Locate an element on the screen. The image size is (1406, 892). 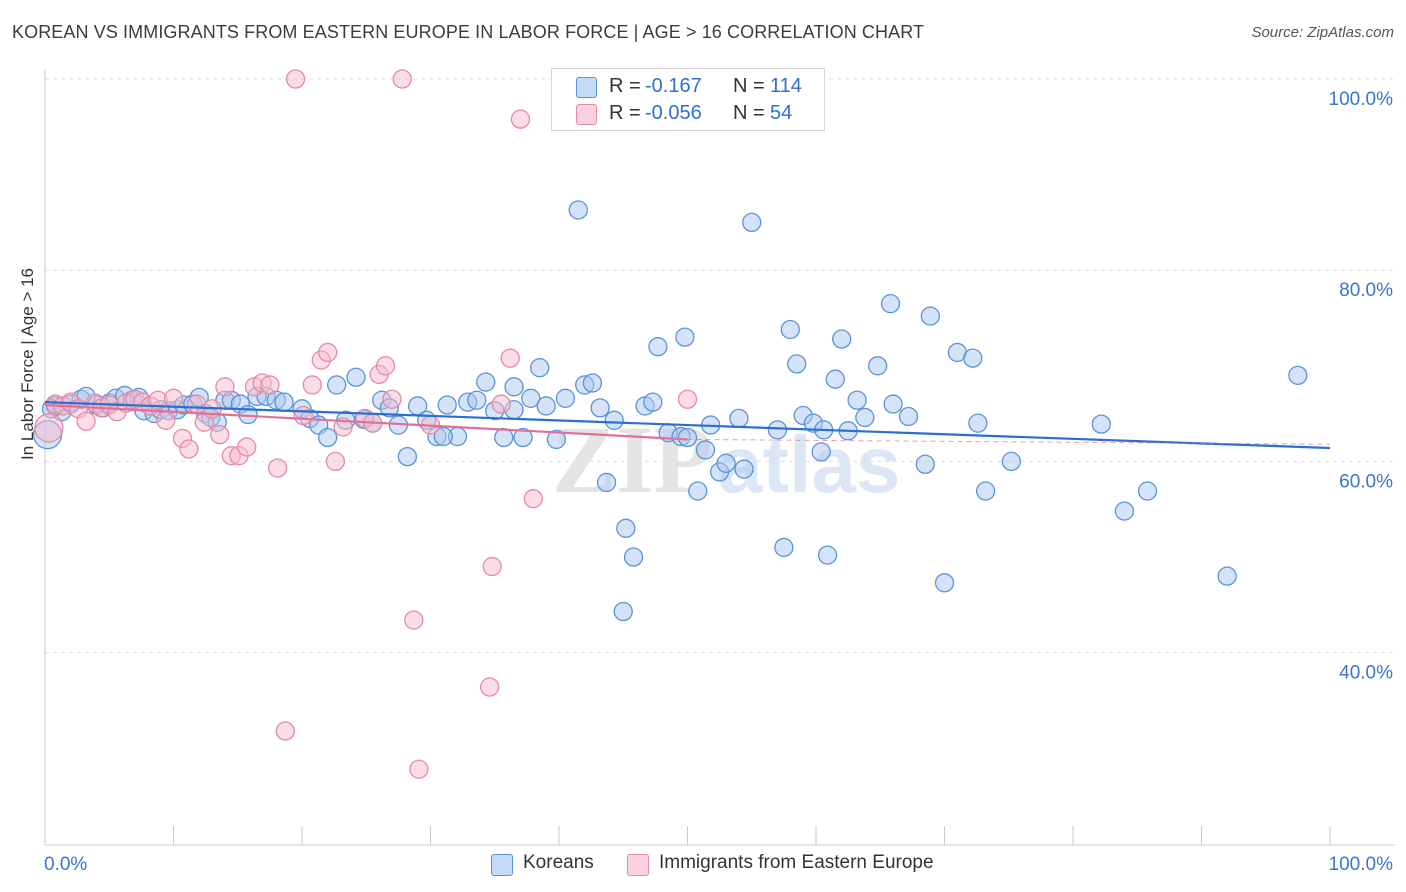
y-tick-label: 60.0% is located at coordinates (1366, 481).